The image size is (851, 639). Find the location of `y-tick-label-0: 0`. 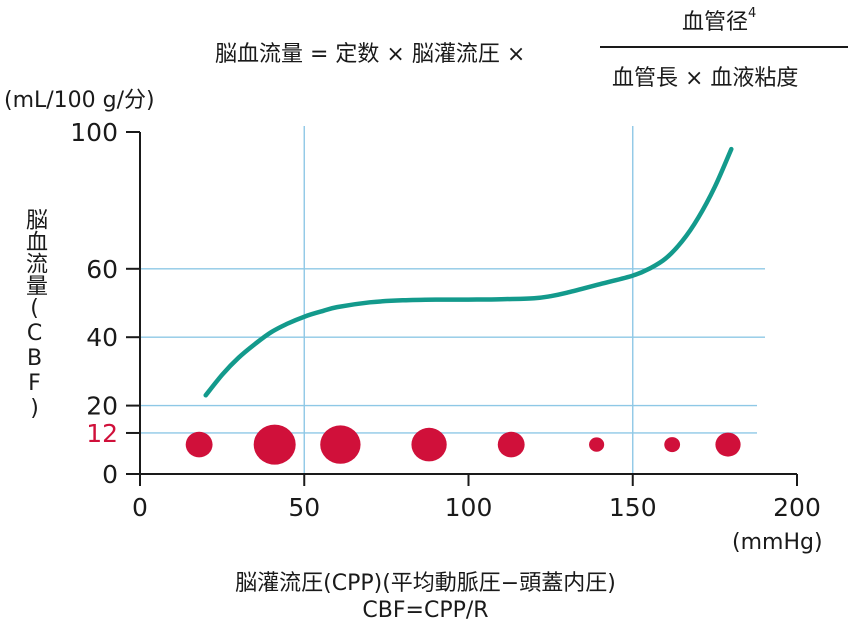

y-tick-label-0: 0 is located at coordinates (110, 474).